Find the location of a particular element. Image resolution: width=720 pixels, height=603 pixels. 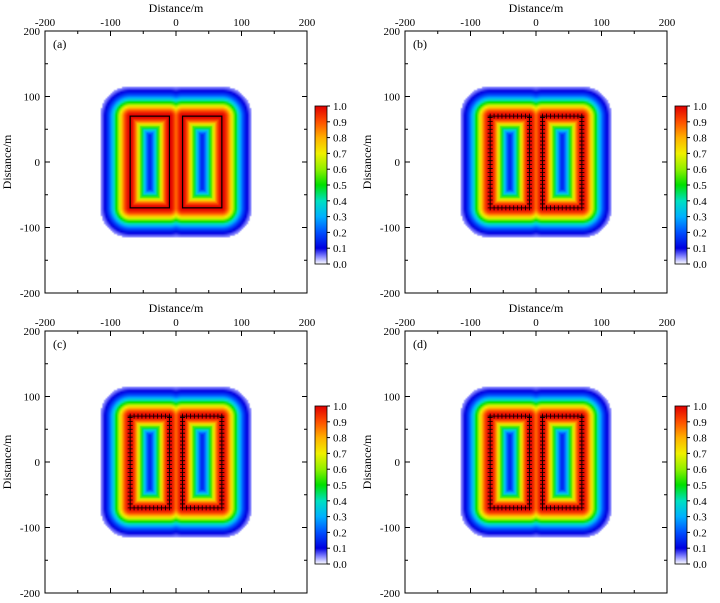

y-tick-label: -200 is located at coordinates (30, 294).